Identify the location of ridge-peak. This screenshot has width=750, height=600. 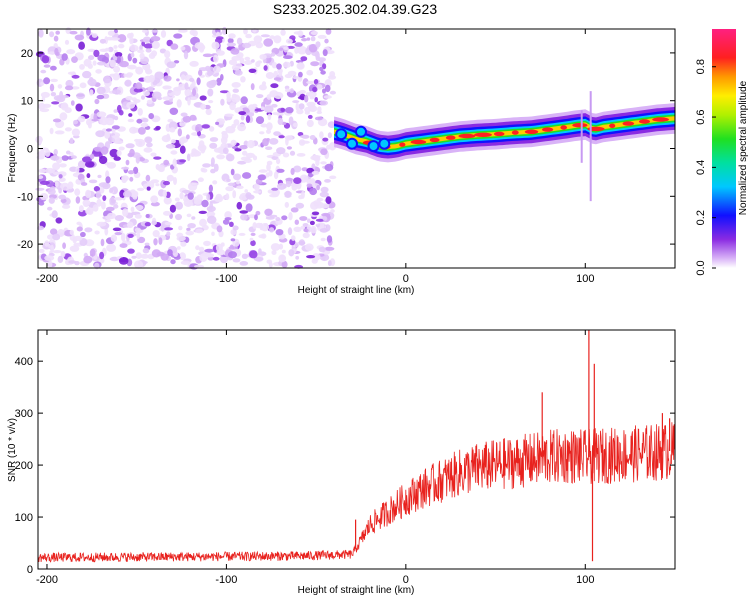
(628, 123).